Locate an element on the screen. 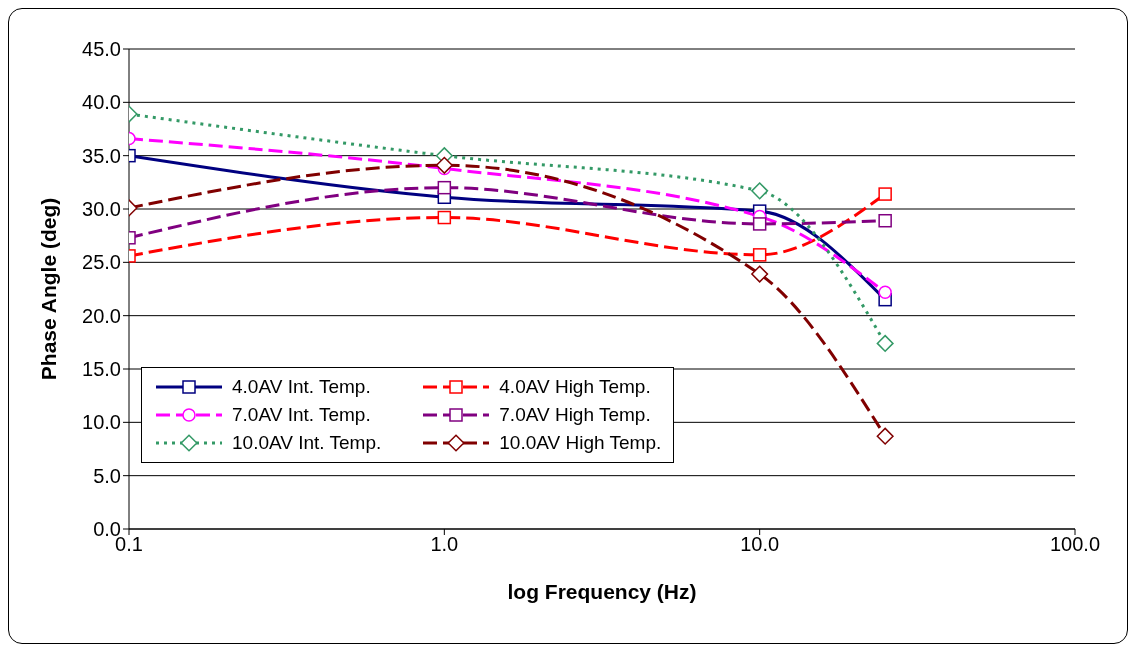 This screenshot has height=652, width=1139. legend-label: 7.0AV High Temp. is located at coordinates (575, 415).